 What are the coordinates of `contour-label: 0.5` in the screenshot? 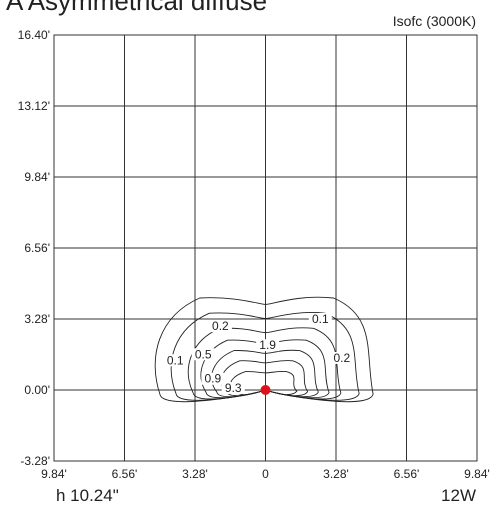 It's located at (203, 354).